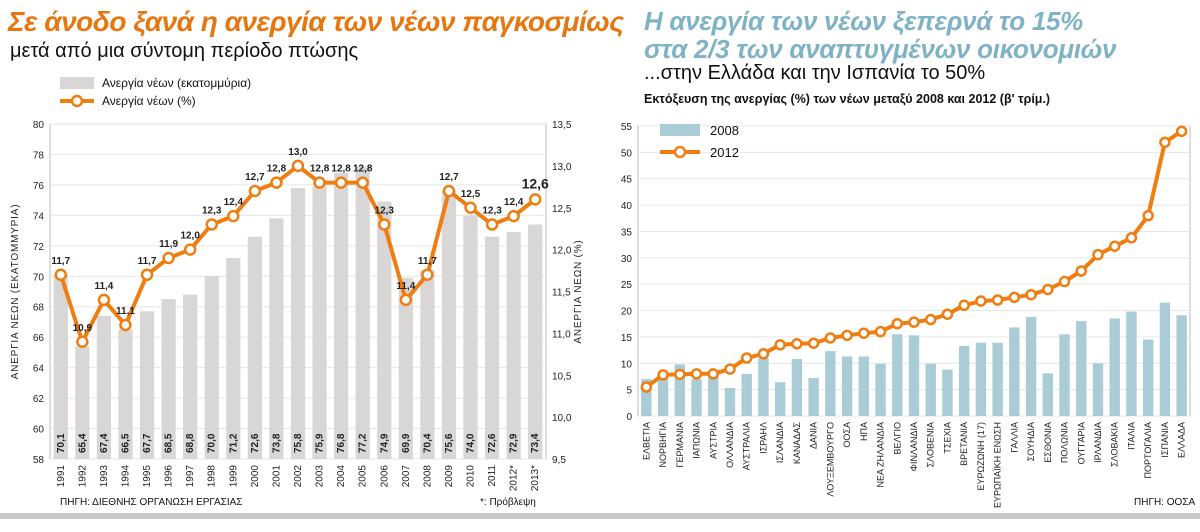 The height and width of the screenshot is (532, 1200). Describe the element at coordinates (1065, 442) in the screenshot. I see `x-tick-label: ΠΟΛΩΝΙΑ` at that location.